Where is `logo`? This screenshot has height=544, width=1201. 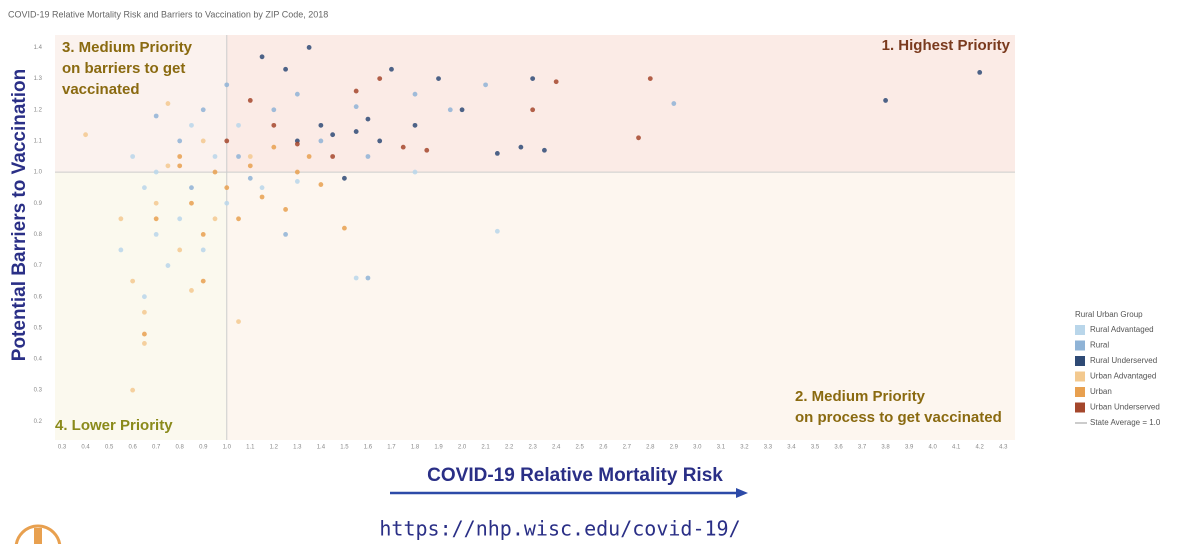 logo is located at coordinates (38, 534).